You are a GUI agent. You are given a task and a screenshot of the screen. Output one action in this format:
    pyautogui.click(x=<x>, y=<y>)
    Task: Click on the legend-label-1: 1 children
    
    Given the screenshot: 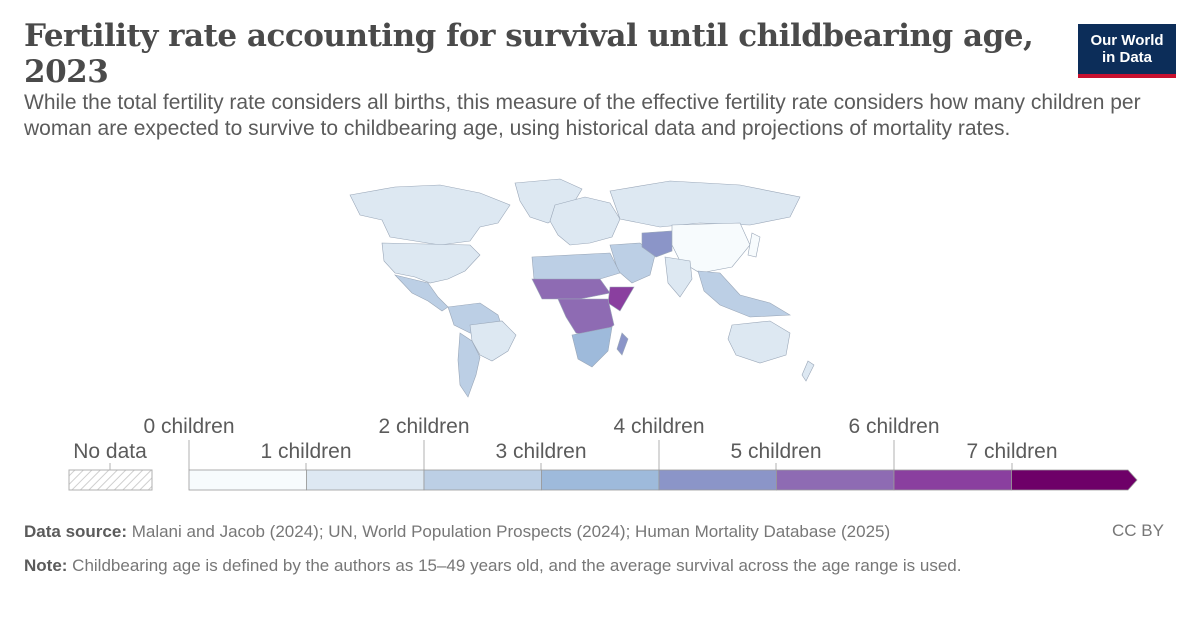 What is the action you would take?
    pyautogui.click(x=305, y=451)
    